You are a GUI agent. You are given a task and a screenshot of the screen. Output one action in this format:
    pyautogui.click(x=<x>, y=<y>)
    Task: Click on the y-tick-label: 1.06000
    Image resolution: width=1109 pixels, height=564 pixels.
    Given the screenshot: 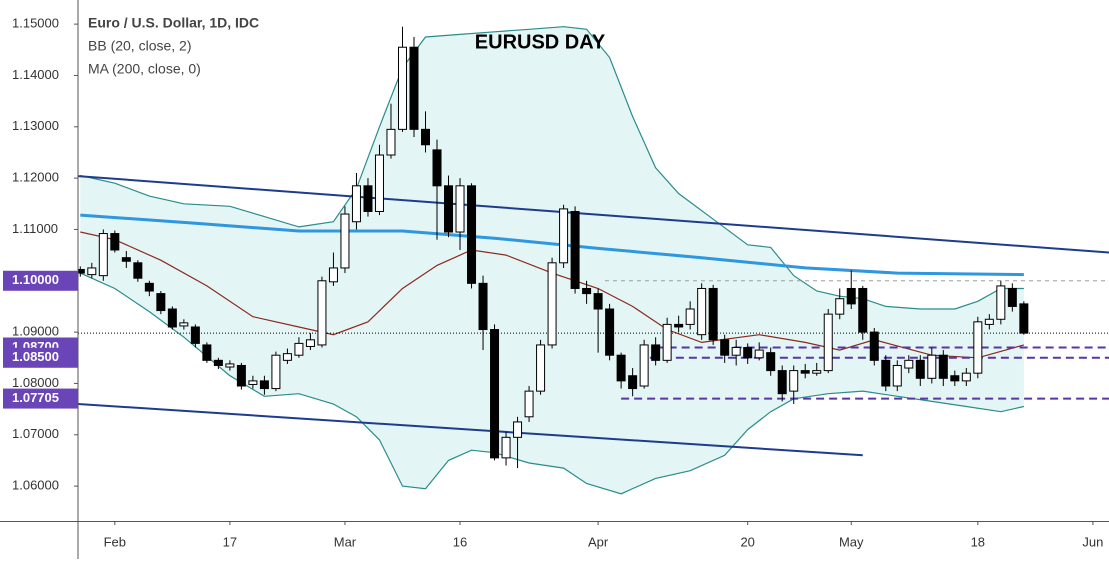 What is the action you would take?
    pyautogui.click(x=35, y=485)
    